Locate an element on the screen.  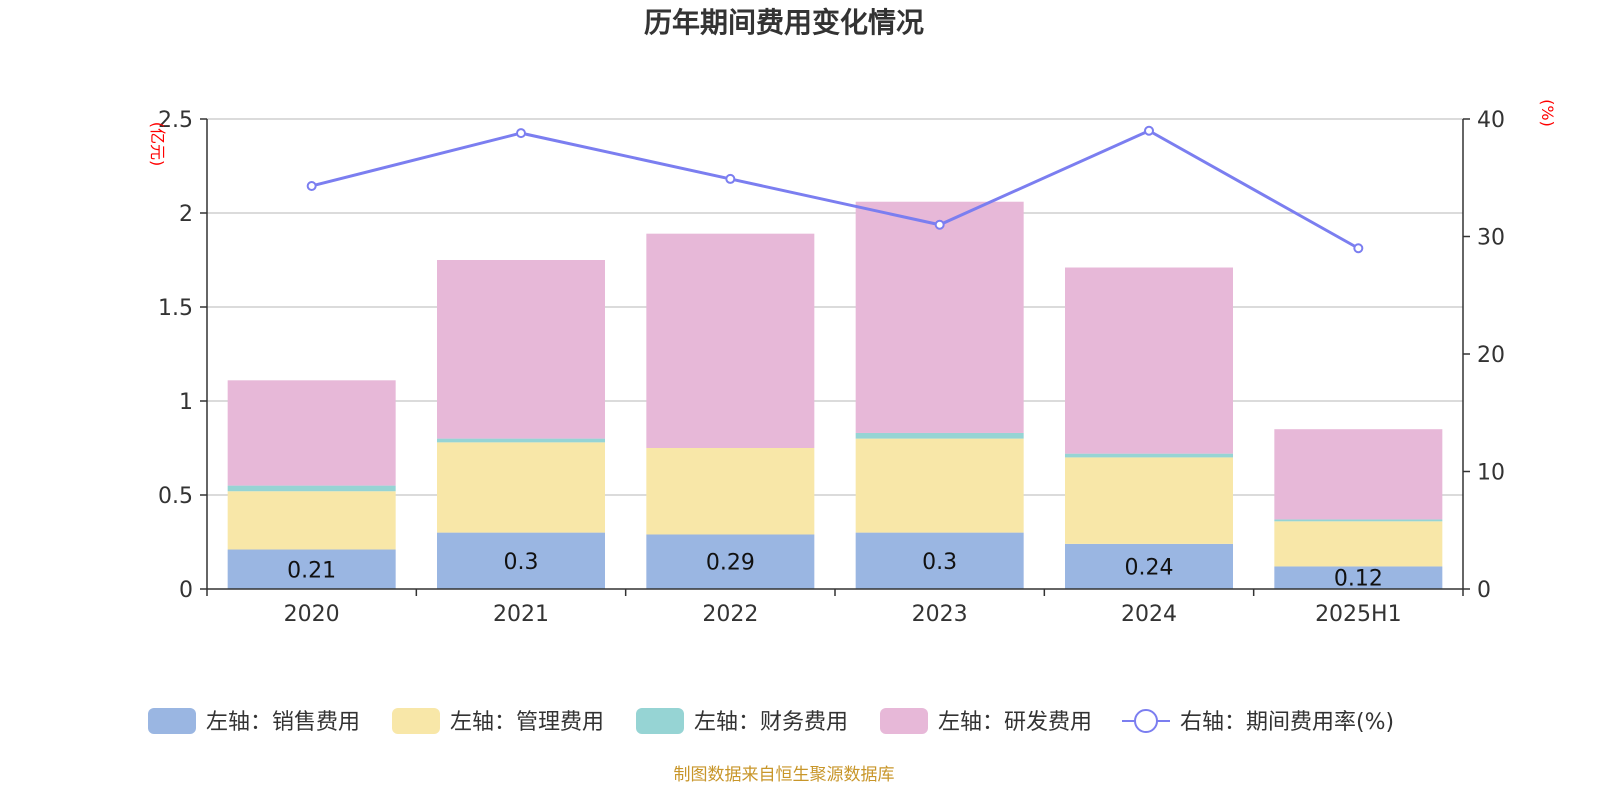
left-tick-label: 2.5 is located at coordinates (175, 120).